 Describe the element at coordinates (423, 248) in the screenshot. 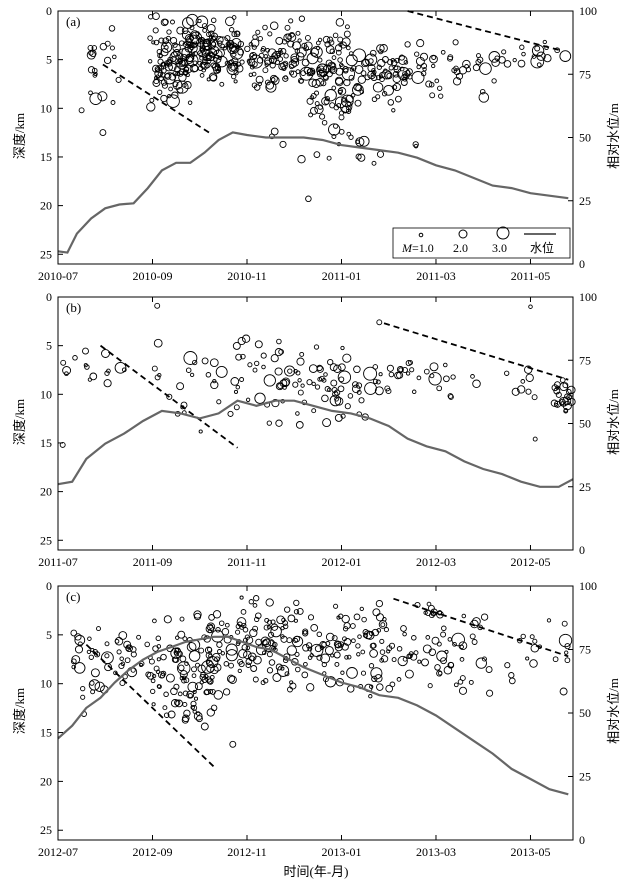

I see `legend-label-m1: =1.0` at that location.